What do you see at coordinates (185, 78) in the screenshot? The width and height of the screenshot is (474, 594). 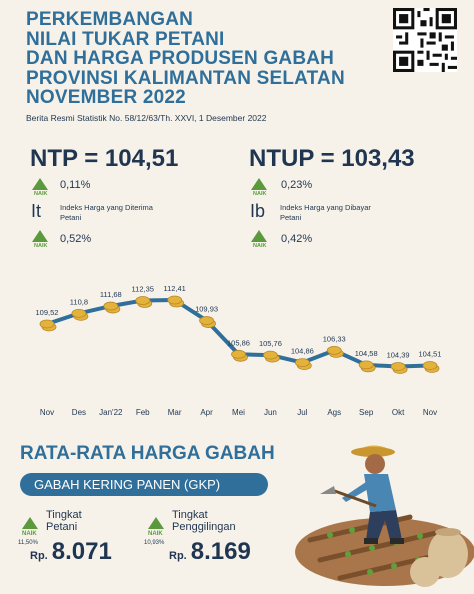 I see `title-line: PROVINSI KALIMANTAN SELATAN` at bounding box center [185, 78].